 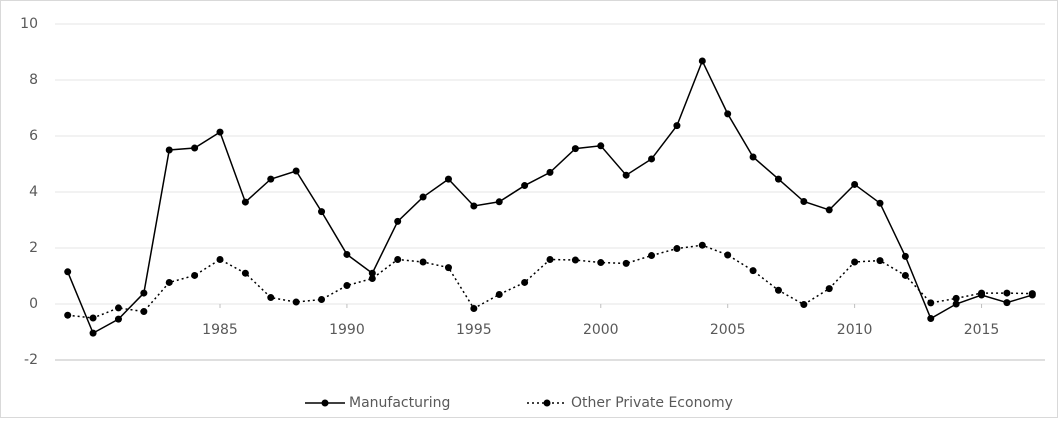 What do you see at coordinates (31, 360) in the screenshot?
I see `y-tick-label: -2` at bounding box center [31, 360].